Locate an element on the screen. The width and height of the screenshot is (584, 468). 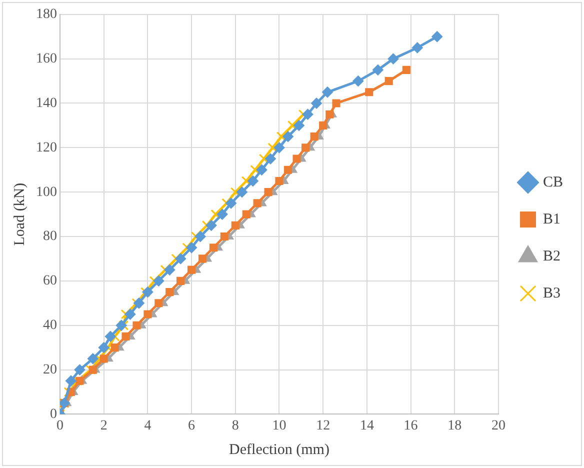
legend-label: B1 is located at coordinates (551, 219).